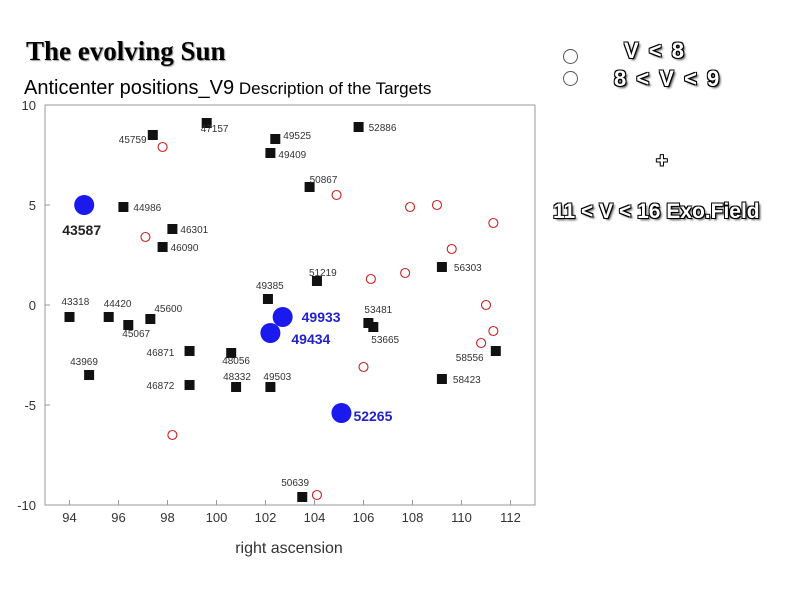  I want to click on x-tick-label: 104, so click(315, 517).